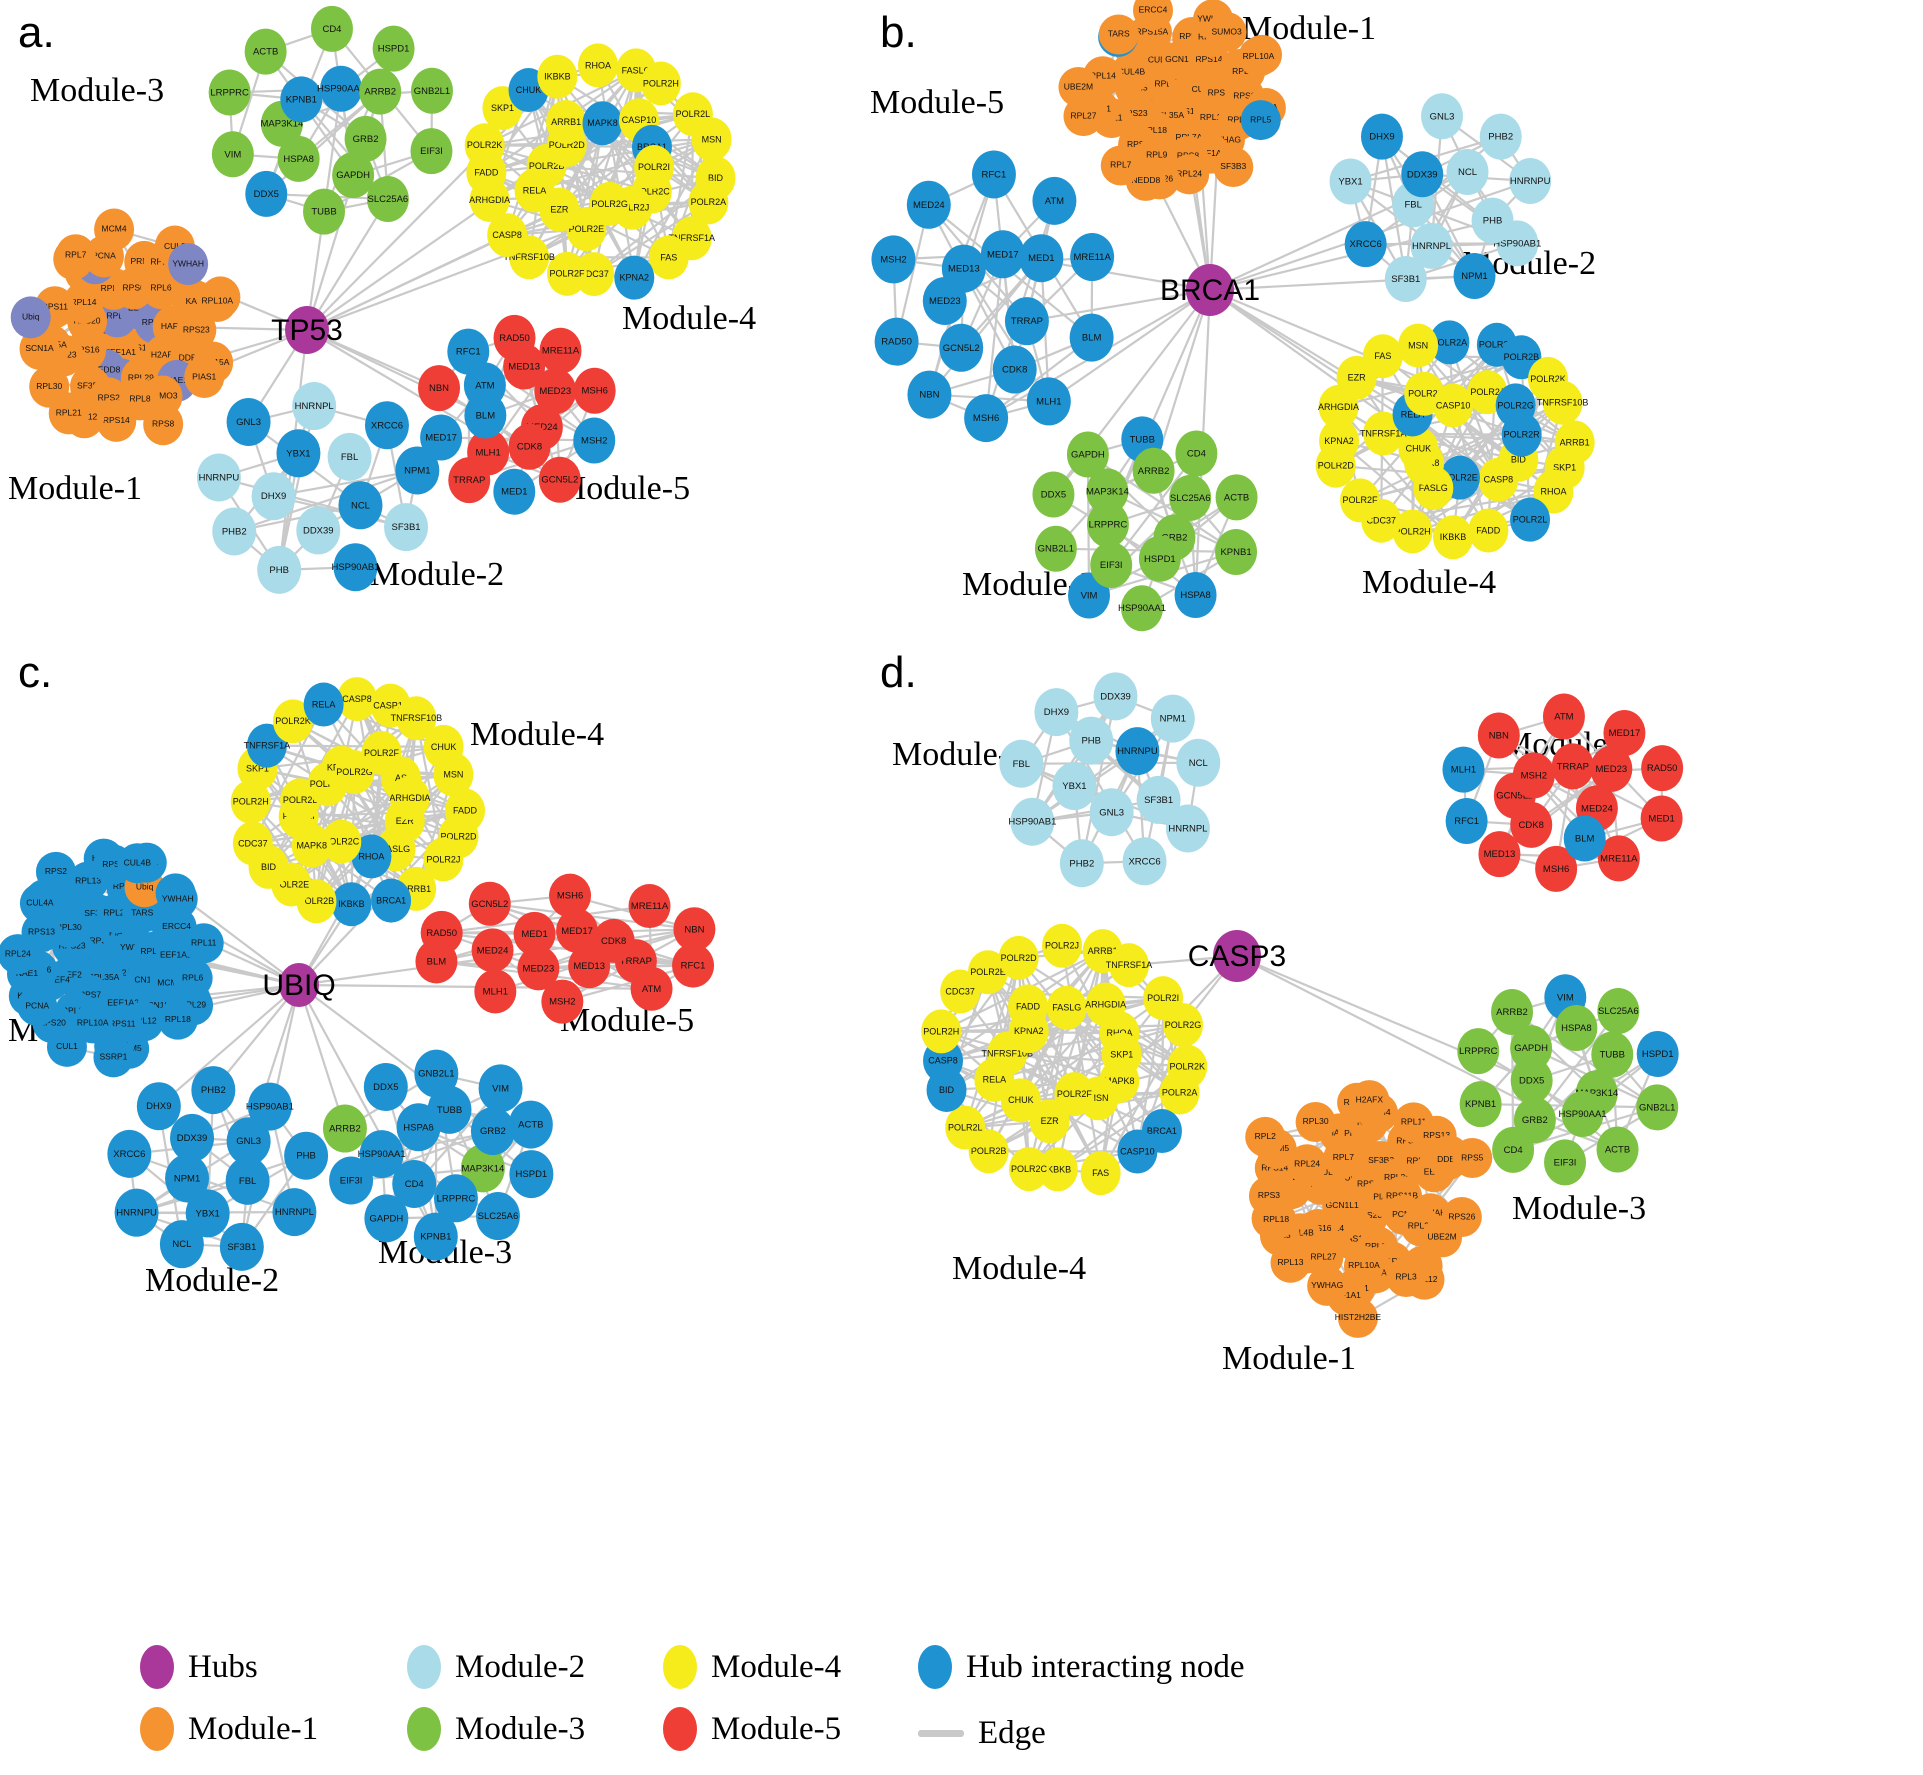 This screenshot has width=1923, height=1775. Describe the element at coordinates (484, 145) in the screenshot. I see `network-node: POLR2K` at that location.